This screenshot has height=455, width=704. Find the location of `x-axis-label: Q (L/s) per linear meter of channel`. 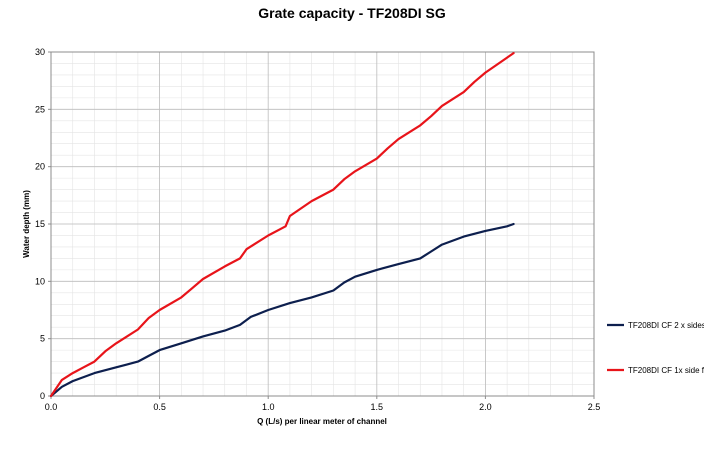

x-axis-label: Q (L/s) per linear meter of channel is located at coordinates (322, 421).